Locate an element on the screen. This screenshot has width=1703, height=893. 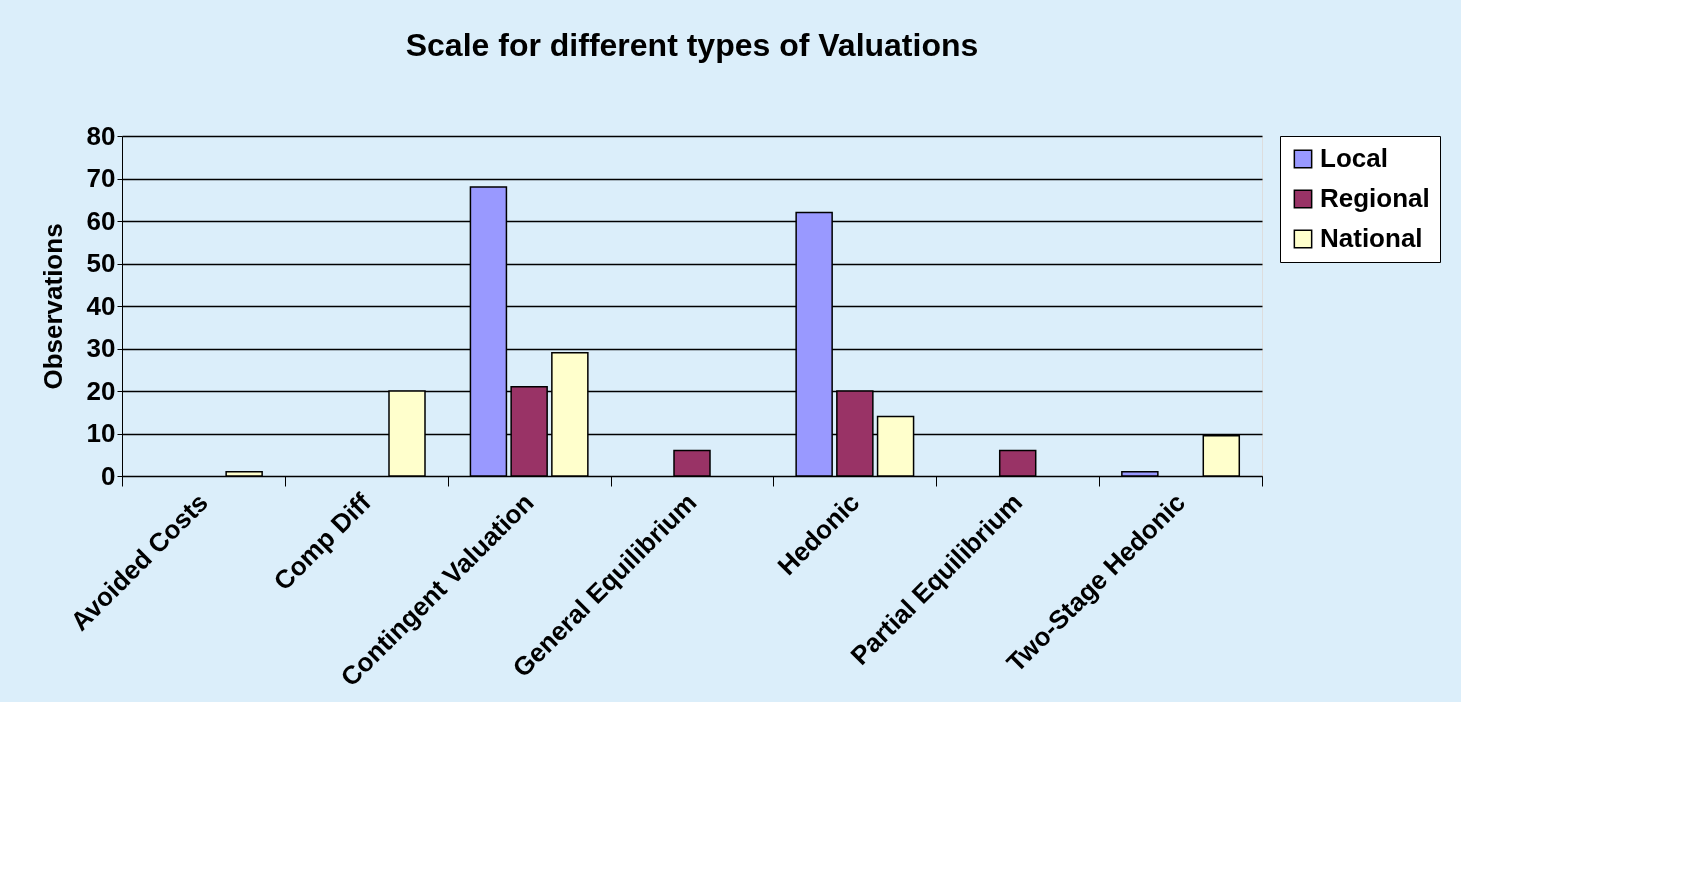
y-tick-label: 30 is located at coordinates (101, 348).